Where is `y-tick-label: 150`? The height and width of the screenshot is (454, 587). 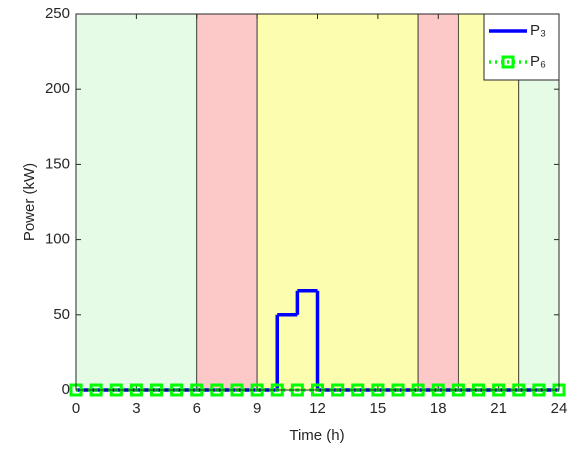 y-tick-label: 150 is located at coordinates (57, 163).